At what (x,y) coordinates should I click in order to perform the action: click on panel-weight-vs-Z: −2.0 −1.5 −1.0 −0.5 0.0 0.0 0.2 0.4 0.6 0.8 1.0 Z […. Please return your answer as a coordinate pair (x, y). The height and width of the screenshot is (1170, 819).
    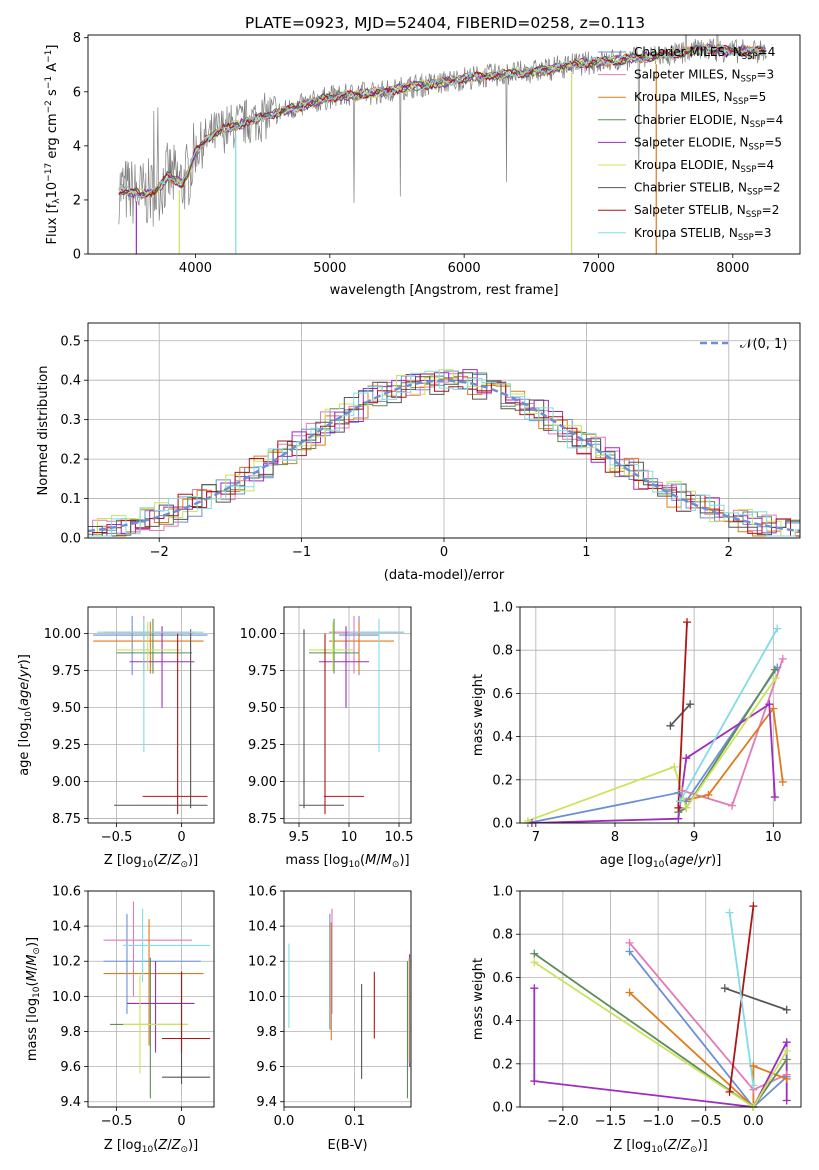
    Looking at the image, I should click on (636, 1020).